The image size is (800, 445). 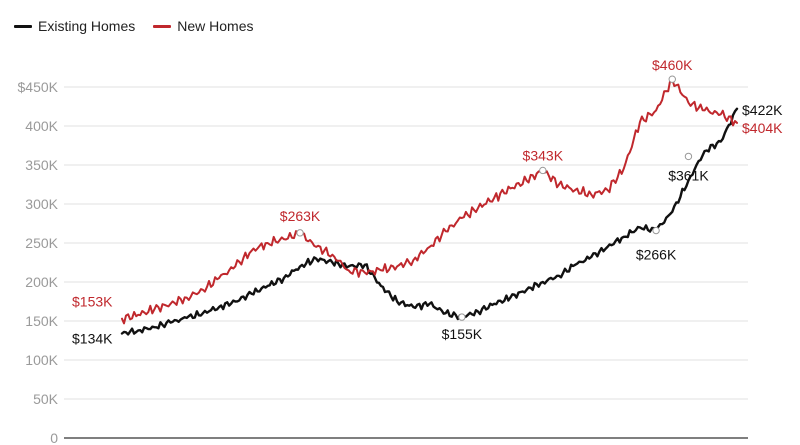 What do you see at coordinates (162, 26) in the screenshot?
I see `legend-swatch-new-homes` at bounding box center [162, 26].